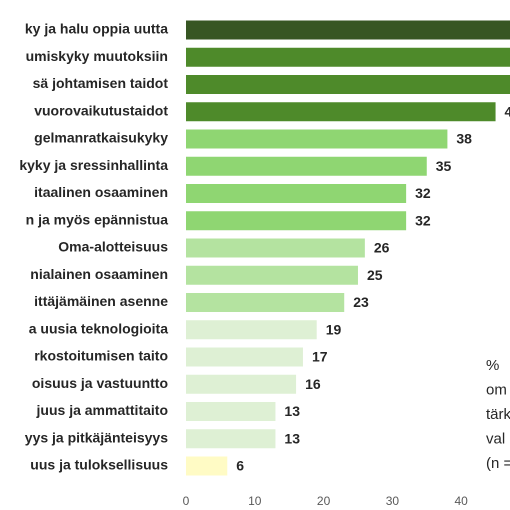 The height and width of the screenshot is (510, 510). What do you see at coordinates (507, 111) in the screenshot?
I see `value-label: 45` at bounding box center [507, 111].